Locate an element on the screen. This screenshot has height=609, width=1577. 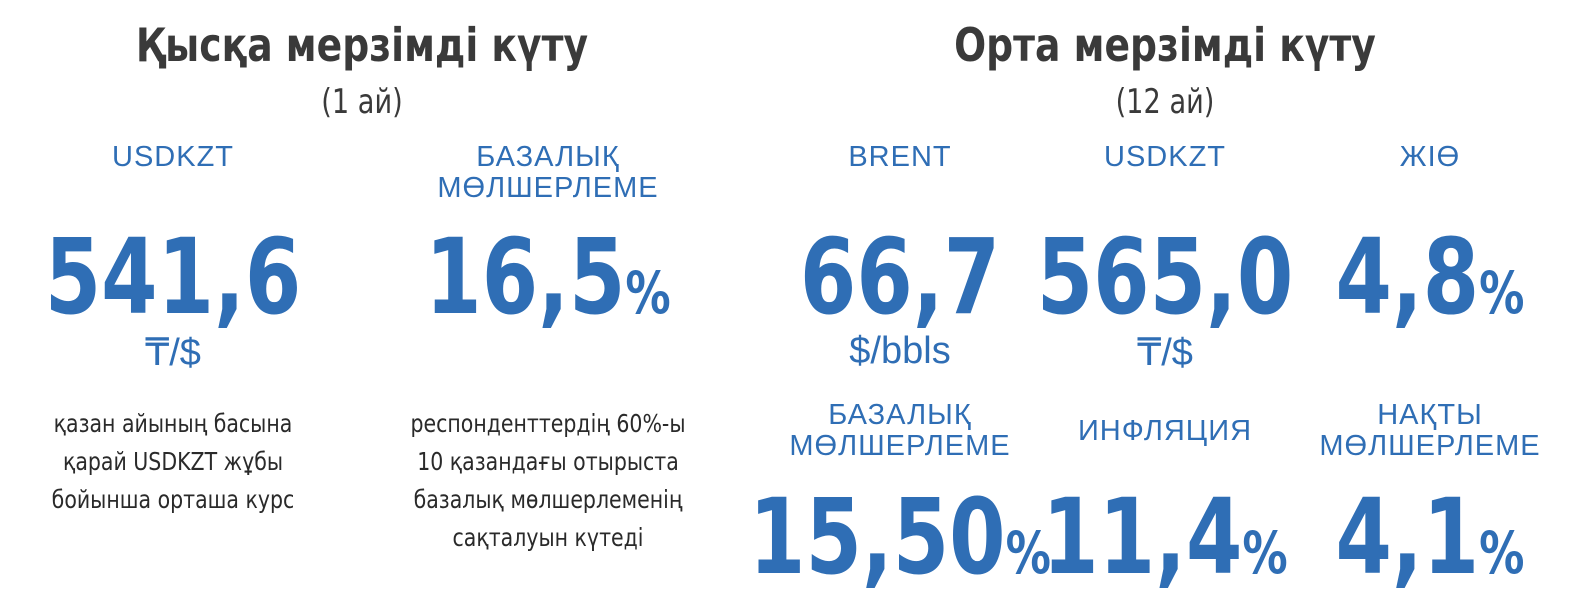
value: 4,8 is located at coordinates (1407, 277).